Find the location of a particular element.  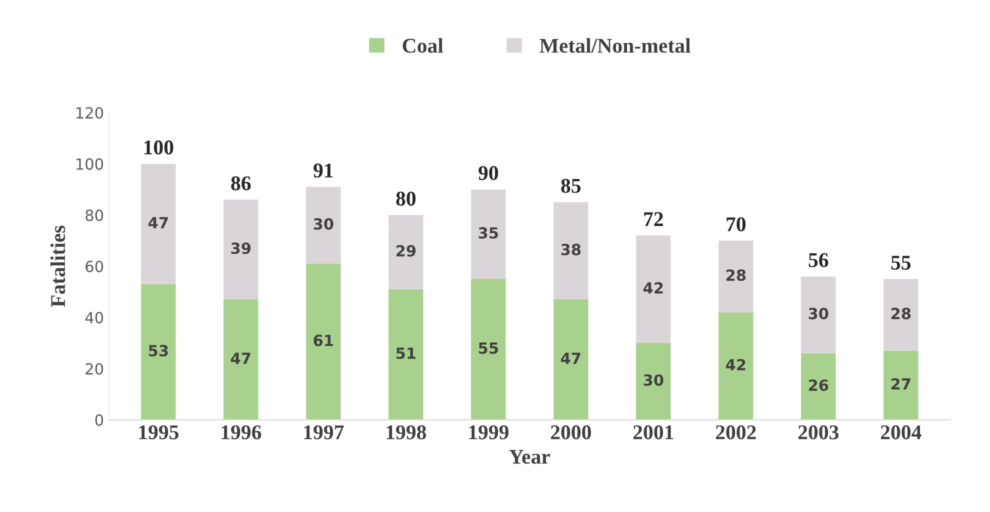

total-label: 100 is located at coordinates (159, 147).